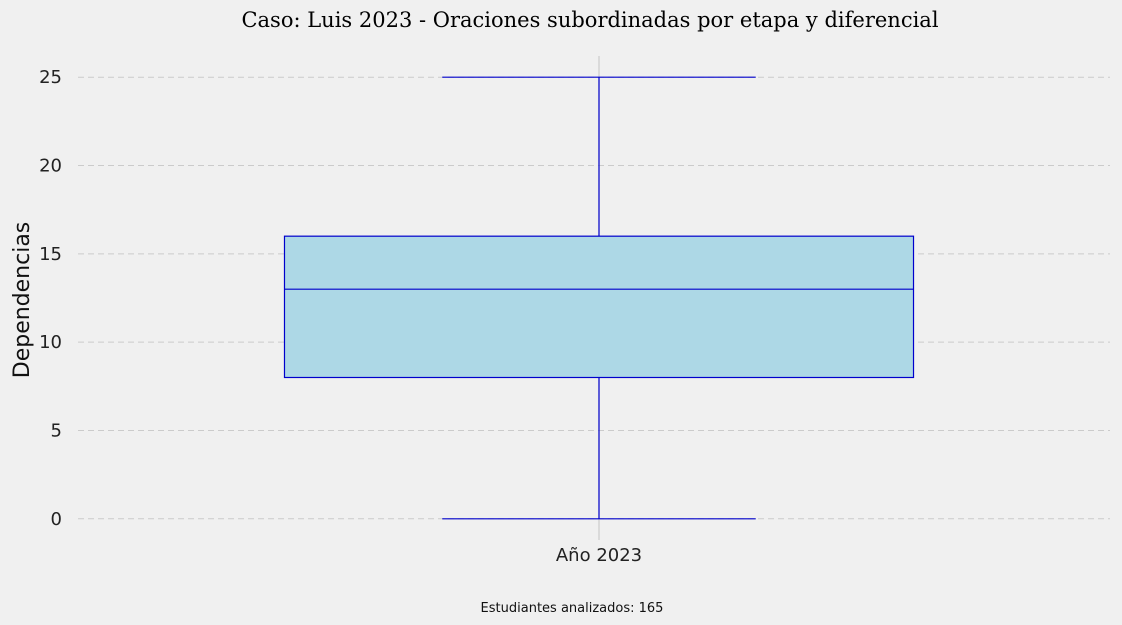 Image resolution: width=1122 pixels, height=625 pixels. What do you see at coordinates (50, 166) in the screenshot?
I see `y-tick-label: 20` at bounding box center [50, 166].